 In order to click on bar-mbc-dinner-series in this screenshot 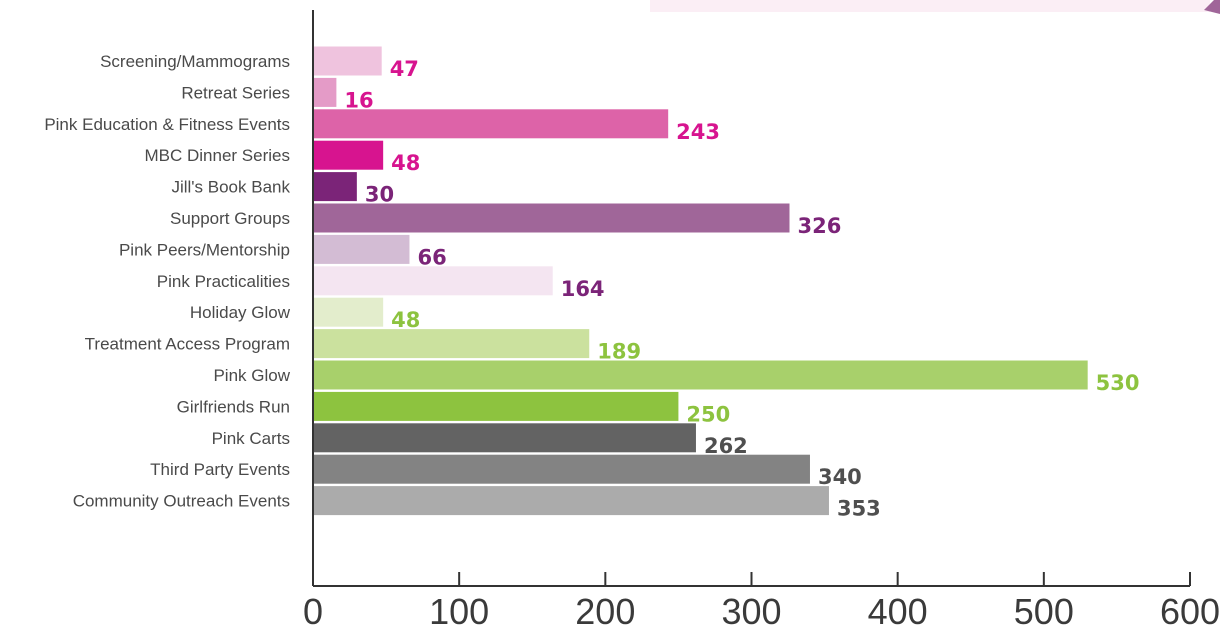, I will do `click(349, 155)`.